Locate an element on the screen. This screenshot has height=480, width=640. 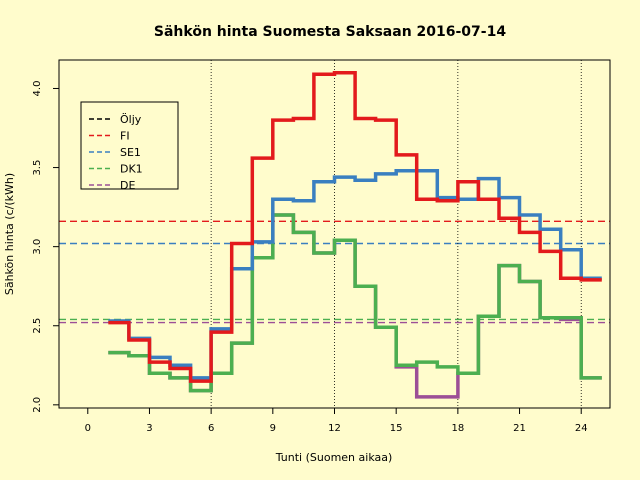
y-tick-label: 2.0 is located at coordinates (37, 405).